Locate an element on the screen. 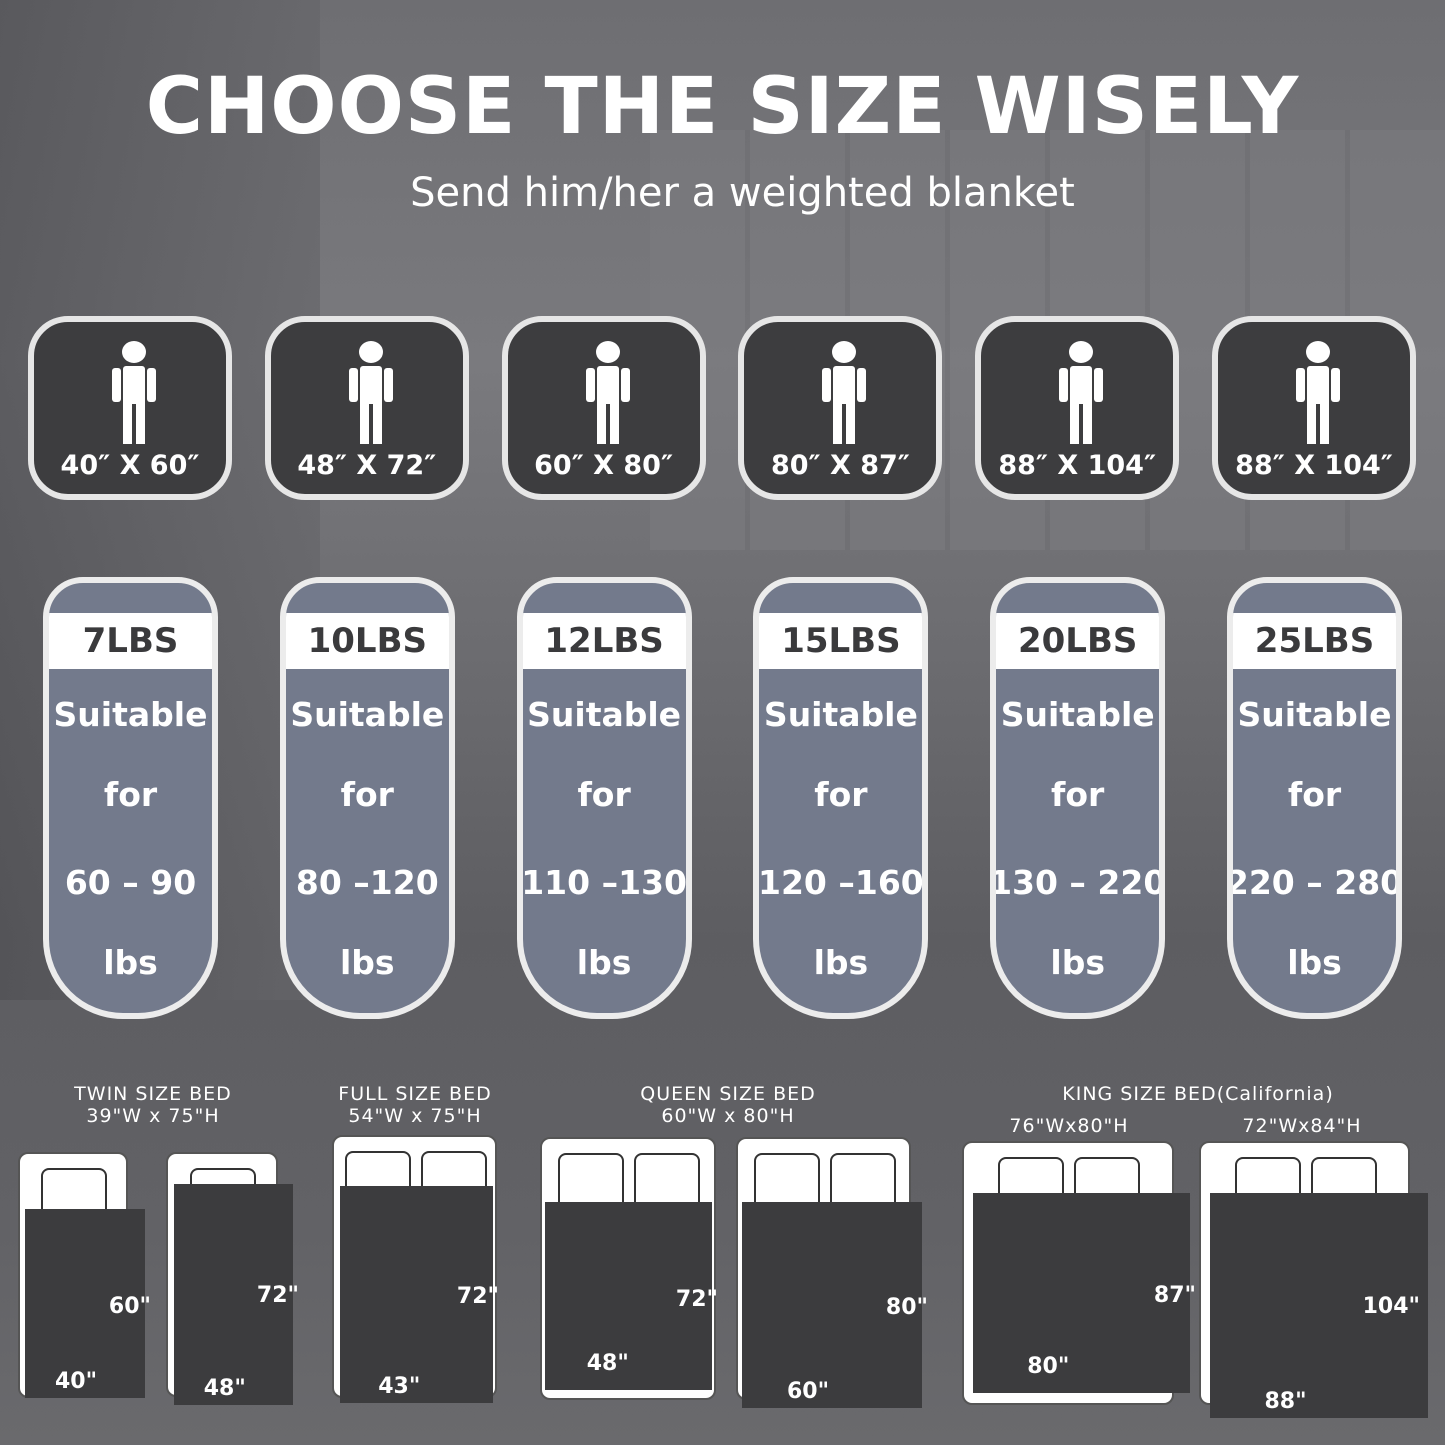 The width and height of the screenshot is (1445, 1445). weight-value: 25LBS is located at coordinates (1314, 641).